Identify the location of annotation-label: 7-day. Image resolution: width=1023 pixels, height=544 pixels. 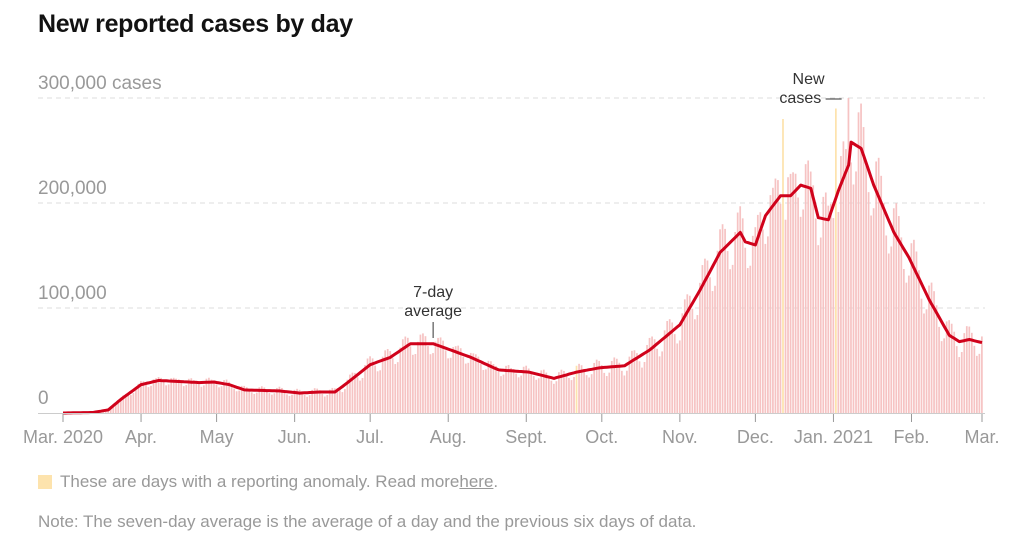
(433, 292).